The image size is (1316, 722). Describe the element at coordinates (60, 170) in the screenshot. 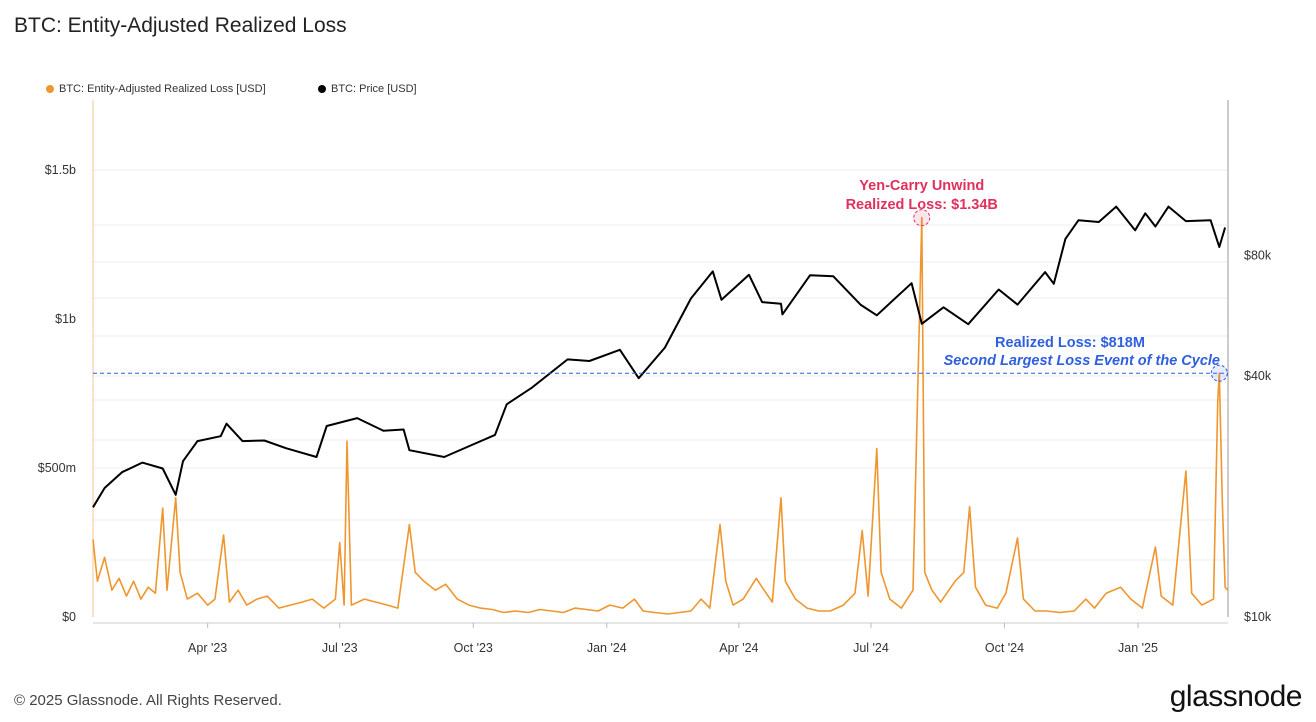

I see `y-left-tick-label: $1.5b` at that location.